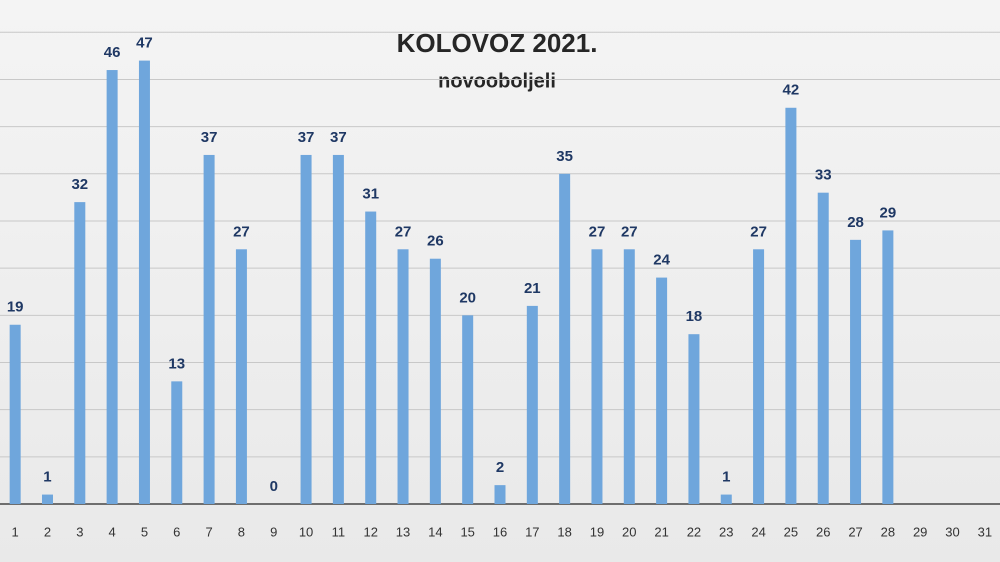 The image size is (1000, 562). What do you see at coordinates (79, 531) in the screenshot?
I see `x-tick-label: 3` at bounding box center [79, 531].